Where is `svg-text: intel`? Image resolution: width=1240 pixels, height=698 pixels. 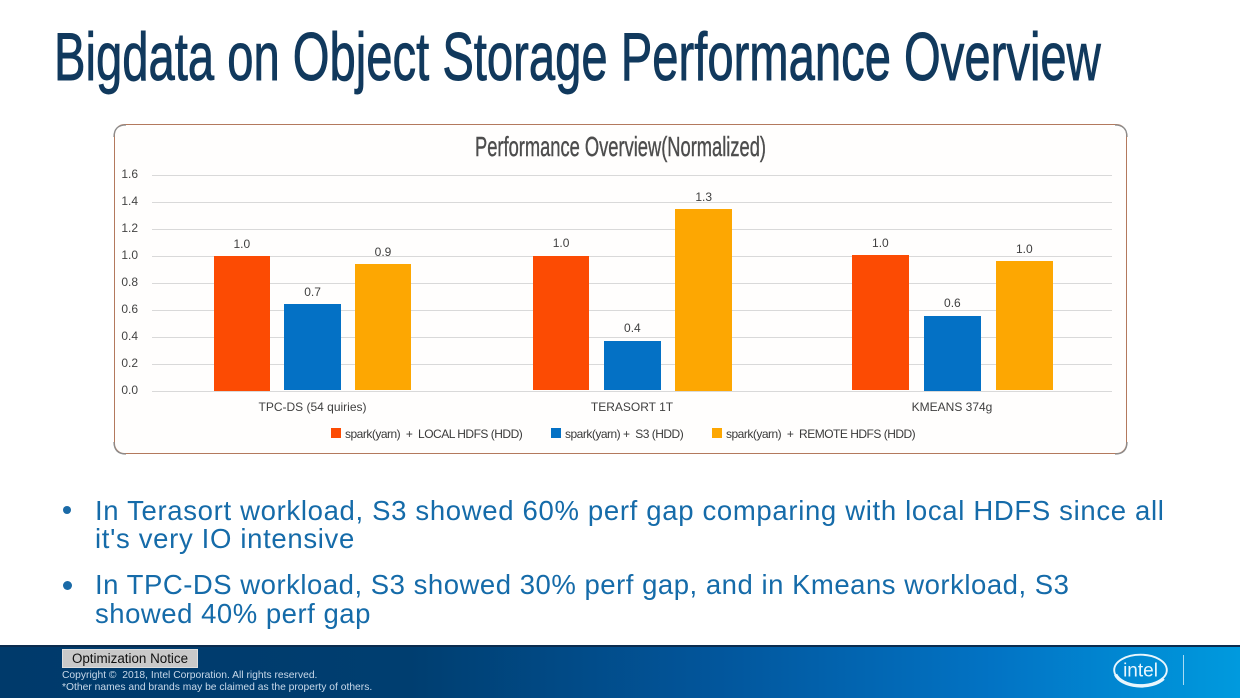 svg-text: intel is located at coordinates (1140, 671).